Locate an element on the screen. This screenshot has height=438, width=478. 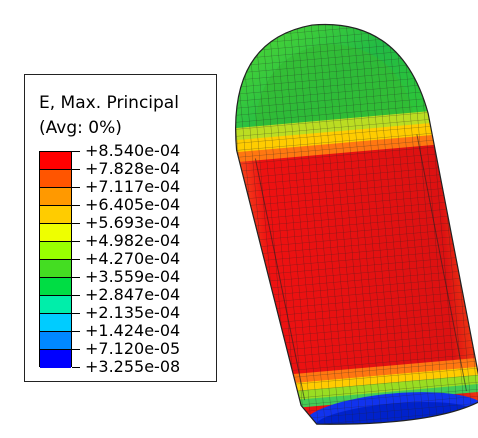
legend-tick-label: +3.559e-04 is located at coordinates (133, 276).